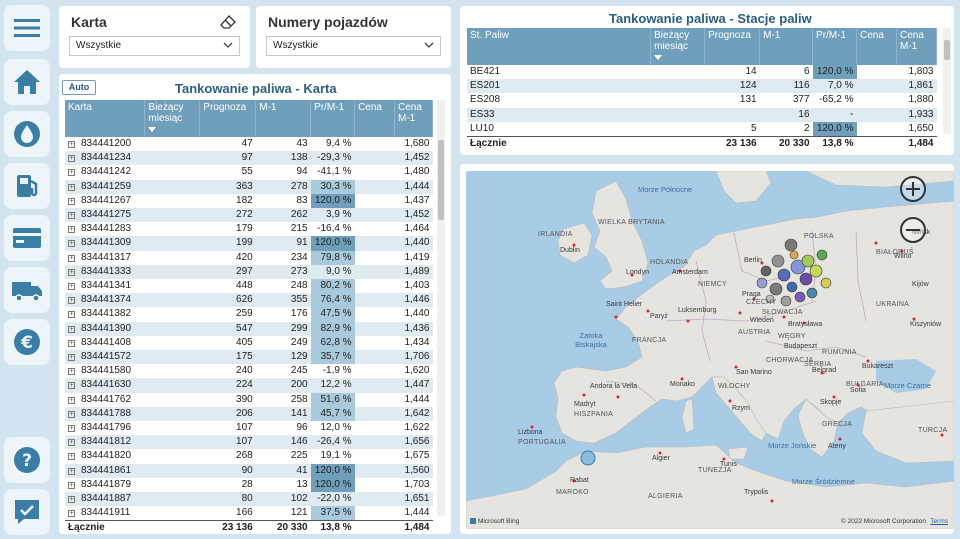 This screenshot has width=960, height=539. Describe the element at coordinates (228, 428) in the screenshot. I see `table-cell: 107` at that location.